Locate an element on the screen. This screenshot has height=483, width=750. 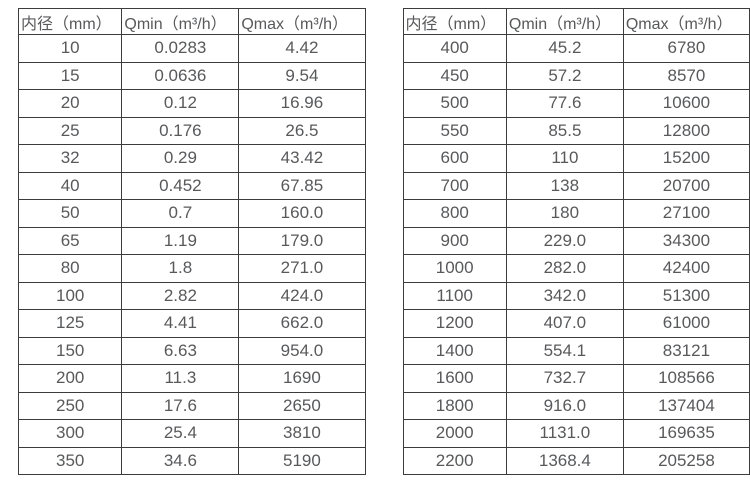
data-cell-diameter: 200 is located at coordinates (70, 378).